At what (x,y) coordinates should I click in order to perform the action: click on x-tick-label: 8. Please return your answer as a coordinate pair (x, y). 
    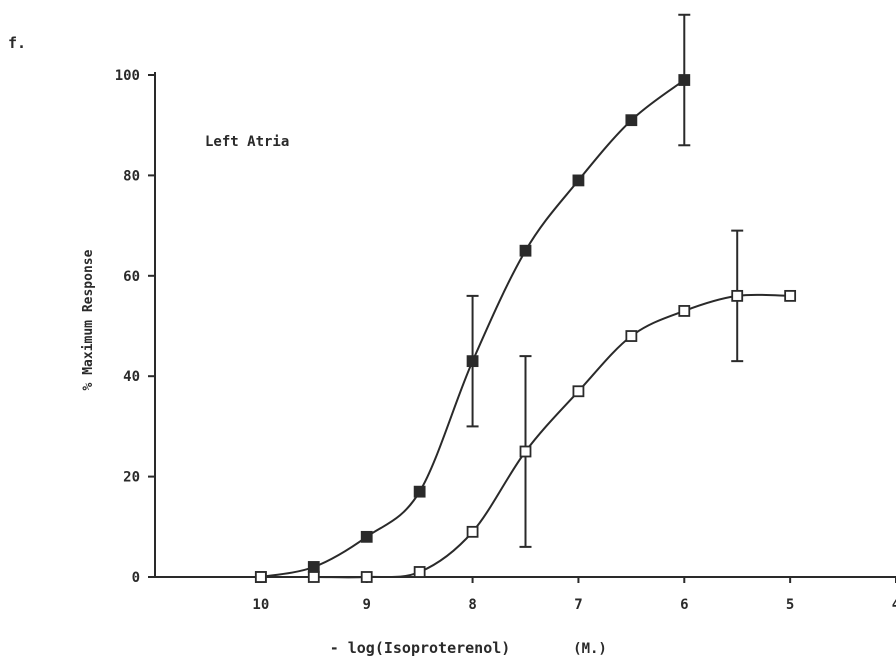
    Looking at the image, I should click on (472, 605).